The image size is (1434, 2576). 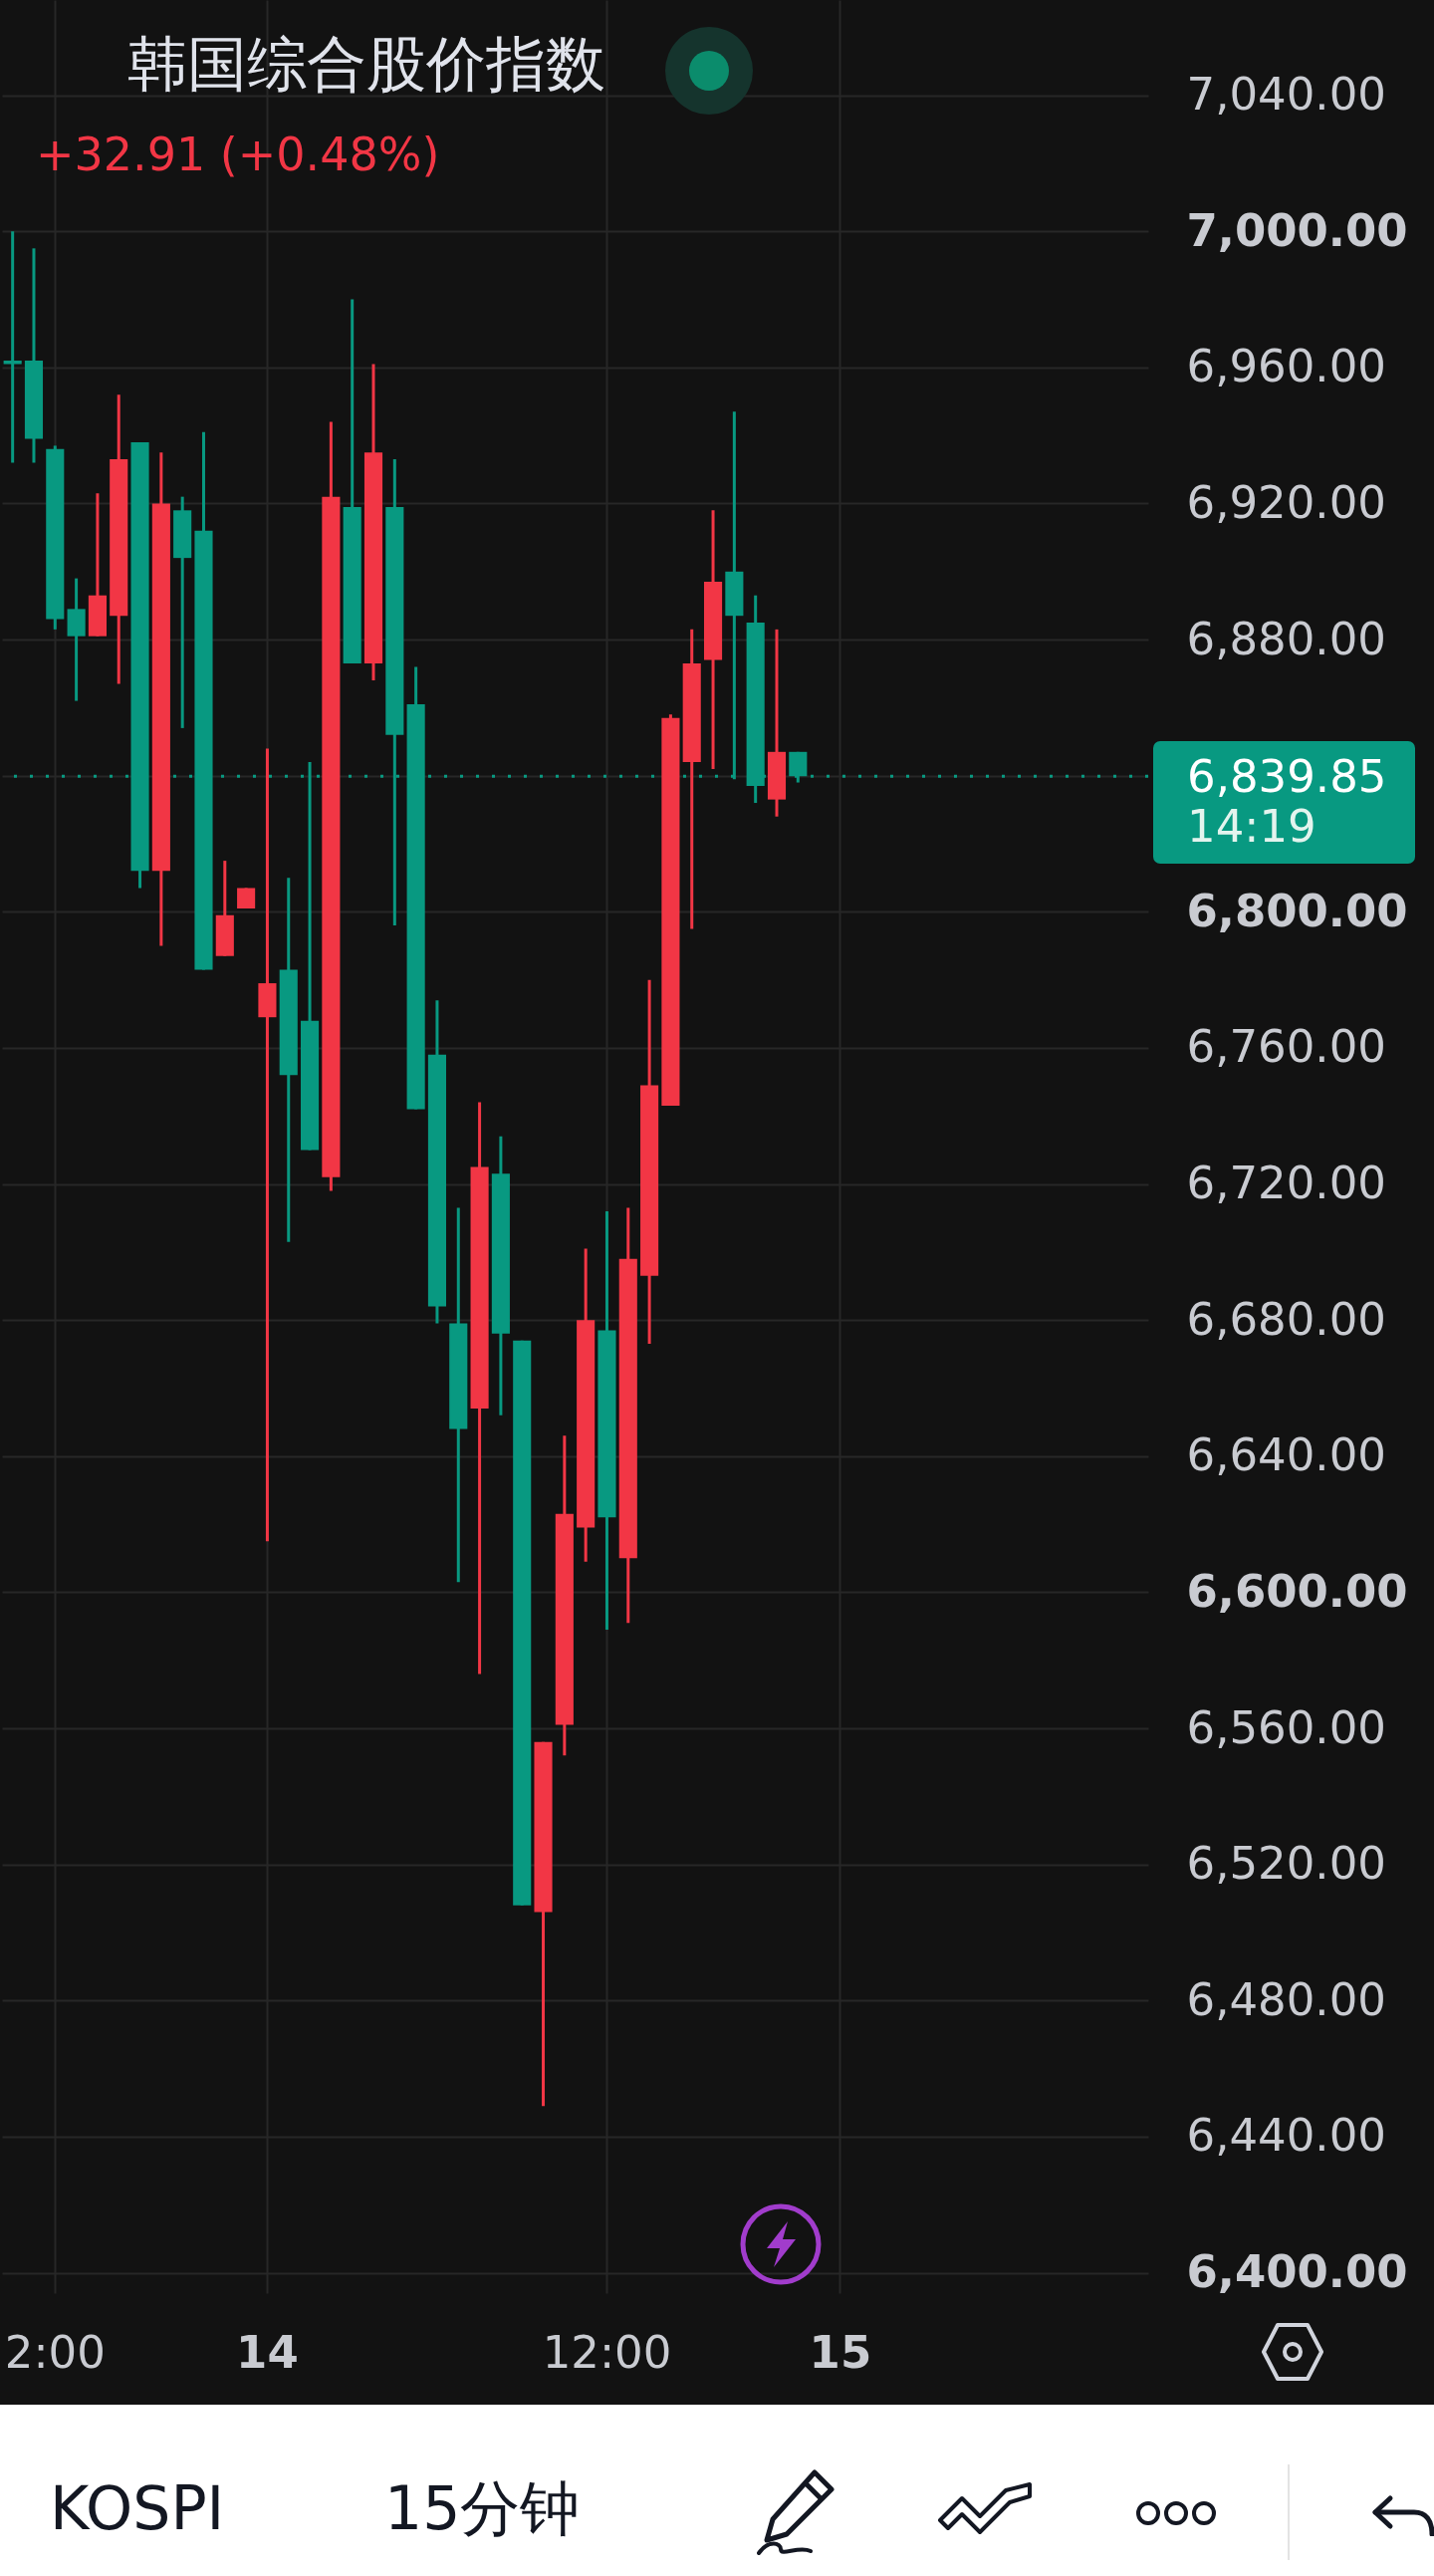 I want to click on y-tick-label: 6,800.00, so click(x=1297, y=910).